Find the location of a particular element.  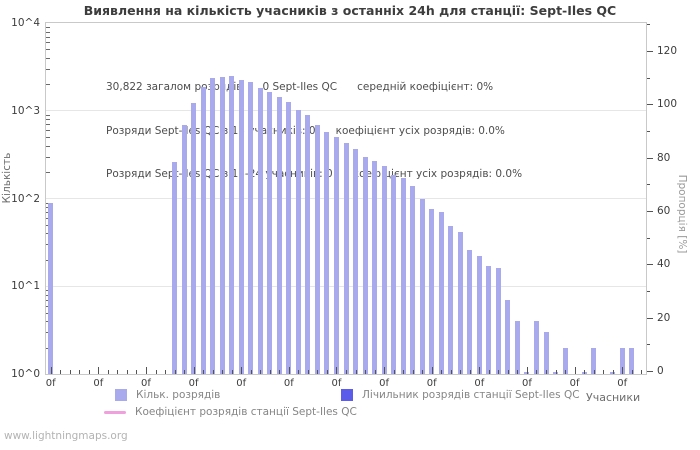

y-right-tick-label: 20 is located at coordinates (664, 317).